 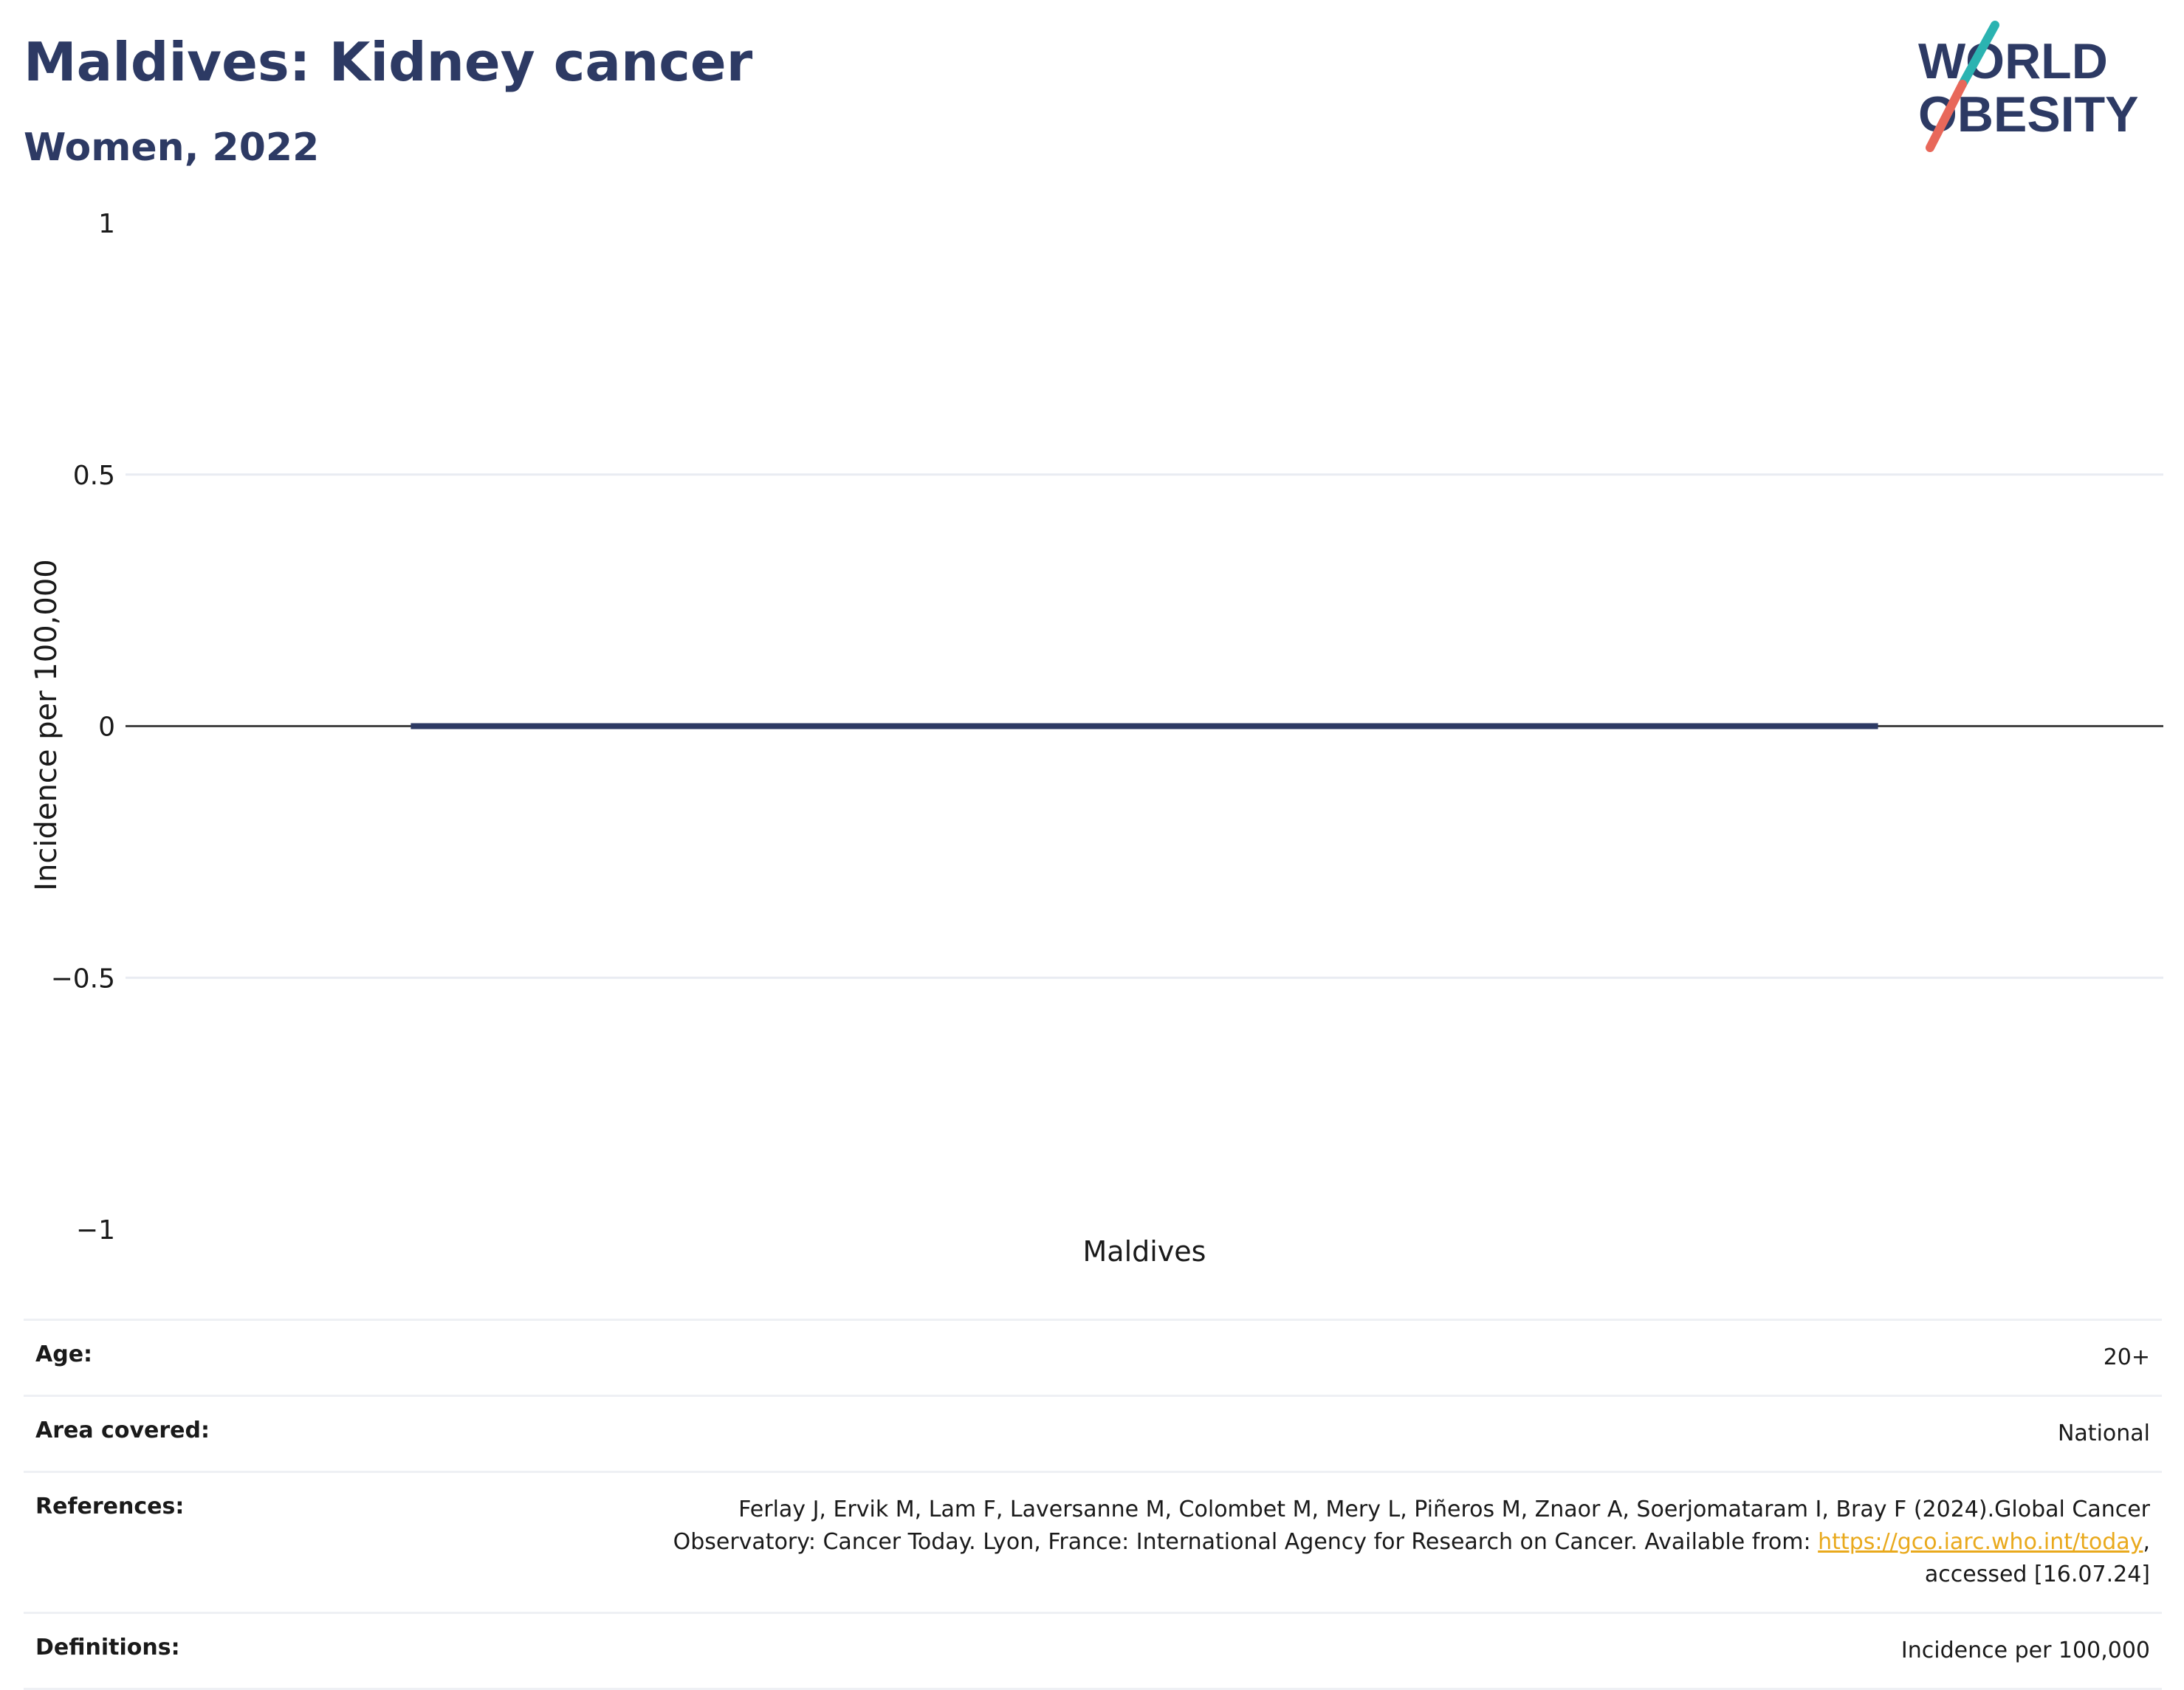 I want to click on logo-slash-bottom, so click(x=1947, y=116).